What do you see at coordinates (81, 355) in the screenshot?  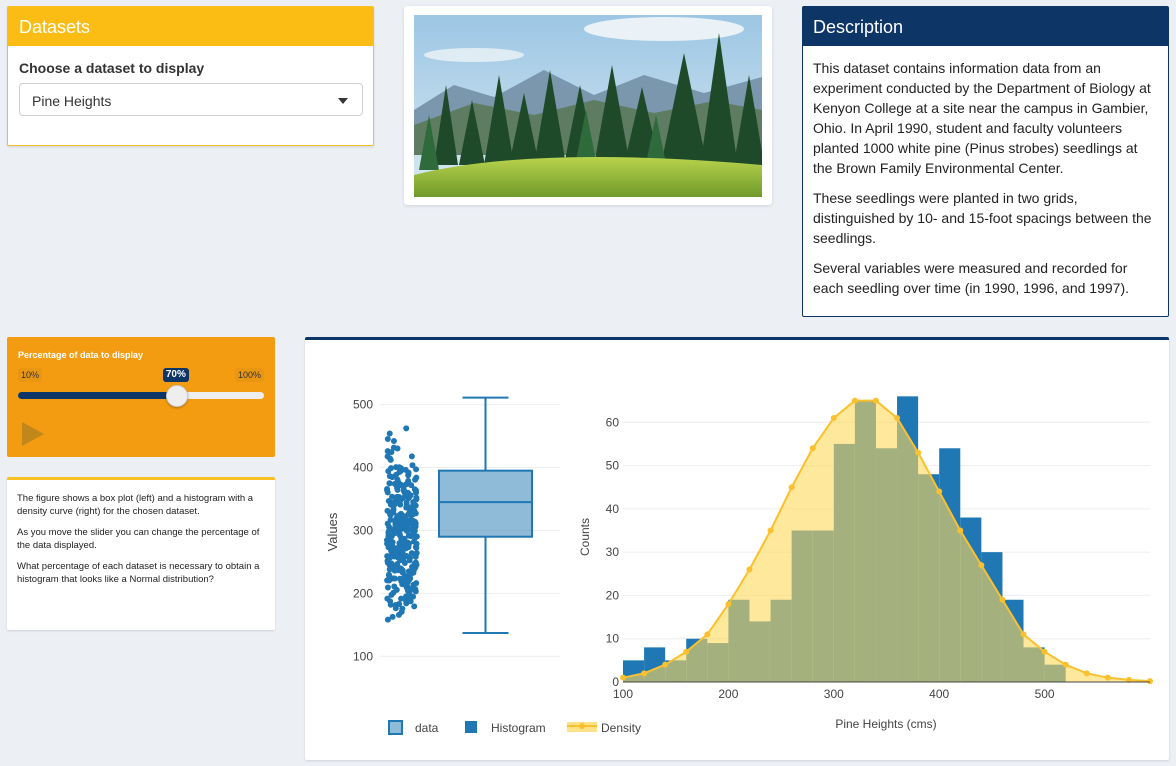 I see `slider-title: Percentage of data to display` at bounding box center [81, 355].